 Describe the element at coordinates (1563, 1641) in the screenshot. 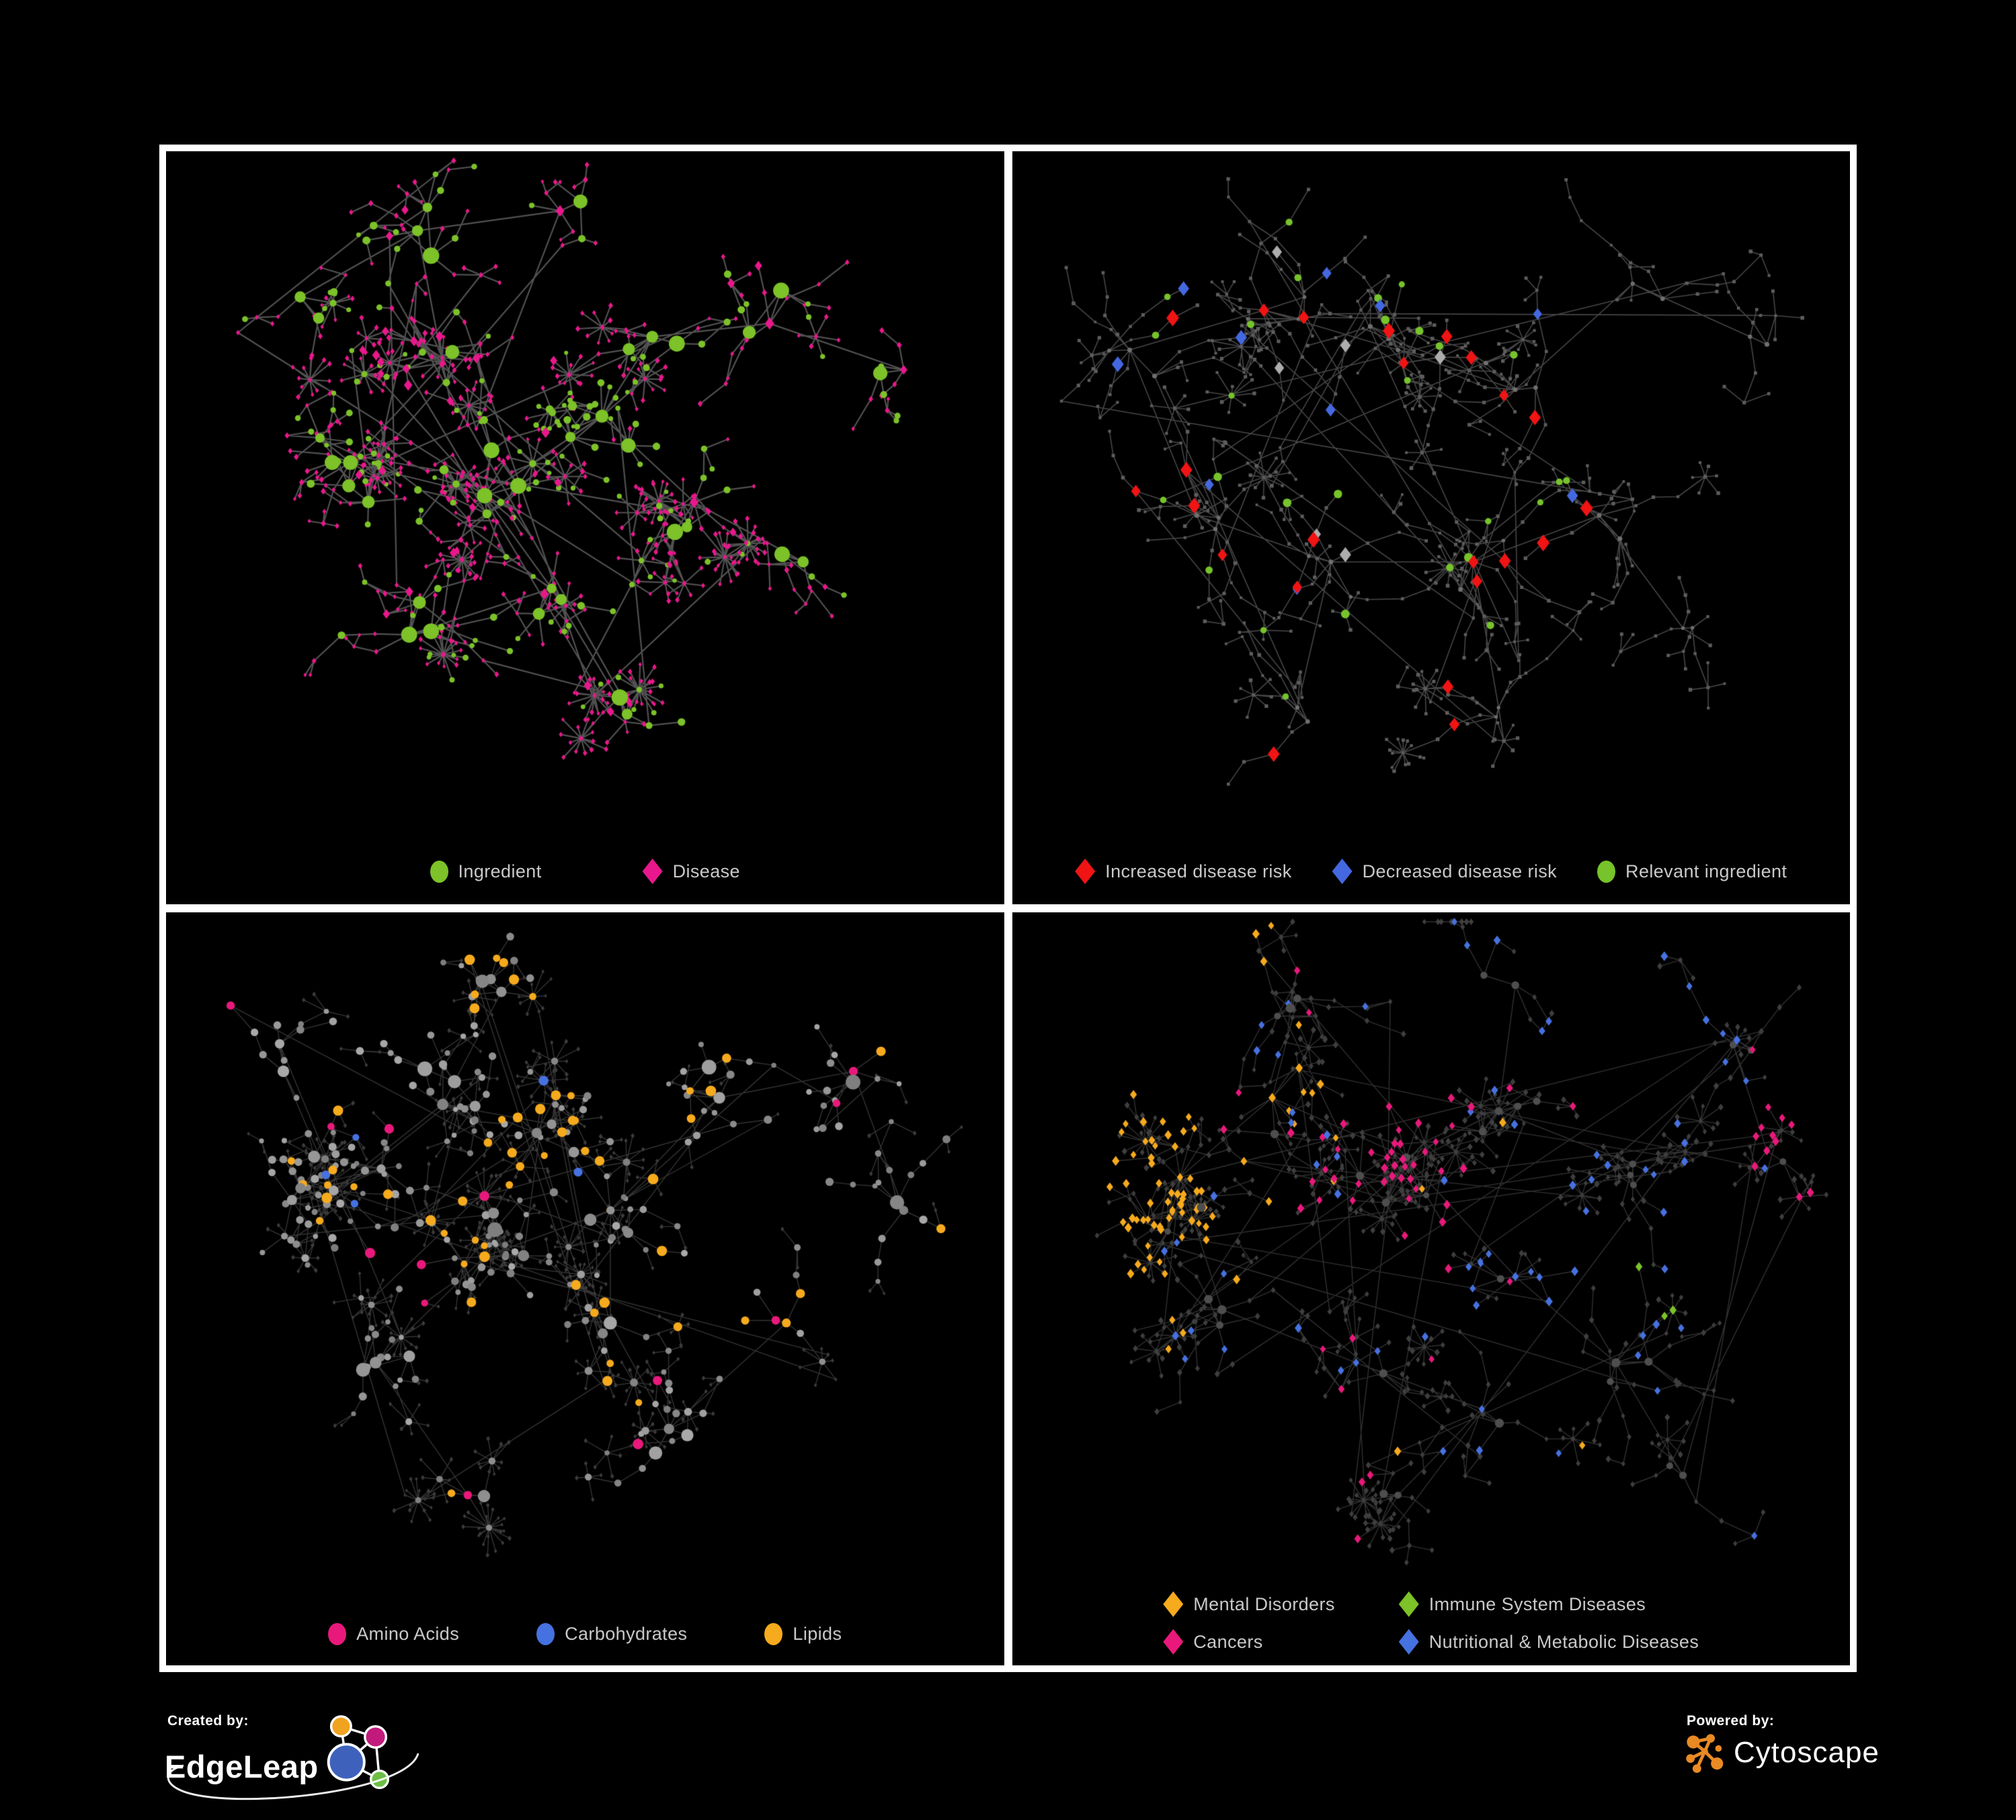

I see `legend-label: Nutritional & Metabolic Diseases` at that location.